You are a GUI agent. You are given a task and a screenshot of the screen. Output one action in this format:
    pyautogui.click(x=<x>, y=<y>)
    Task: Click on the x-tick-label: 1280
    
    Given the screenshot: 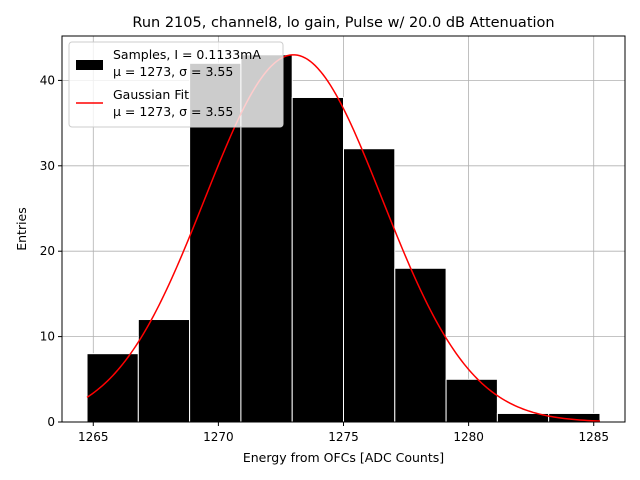 What is the action you would take?
    pyautogui.click(x=468, y=437)
    